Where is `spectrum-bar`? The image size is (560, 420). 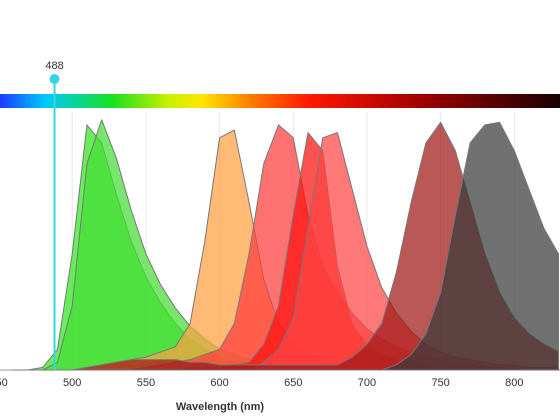 spectrum-bar is located at coordinates (280, 101).